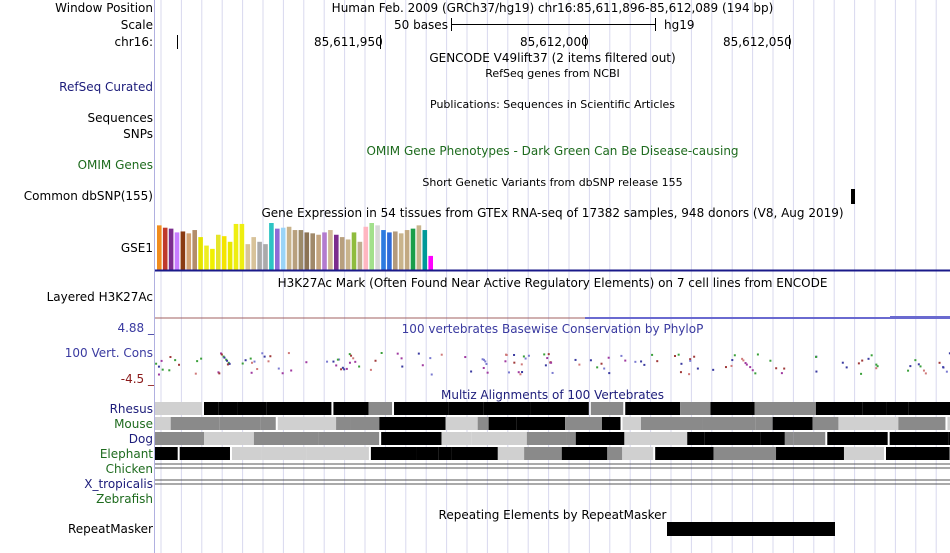  I want to click on species-chicken: Chicken, so click(129, 469).